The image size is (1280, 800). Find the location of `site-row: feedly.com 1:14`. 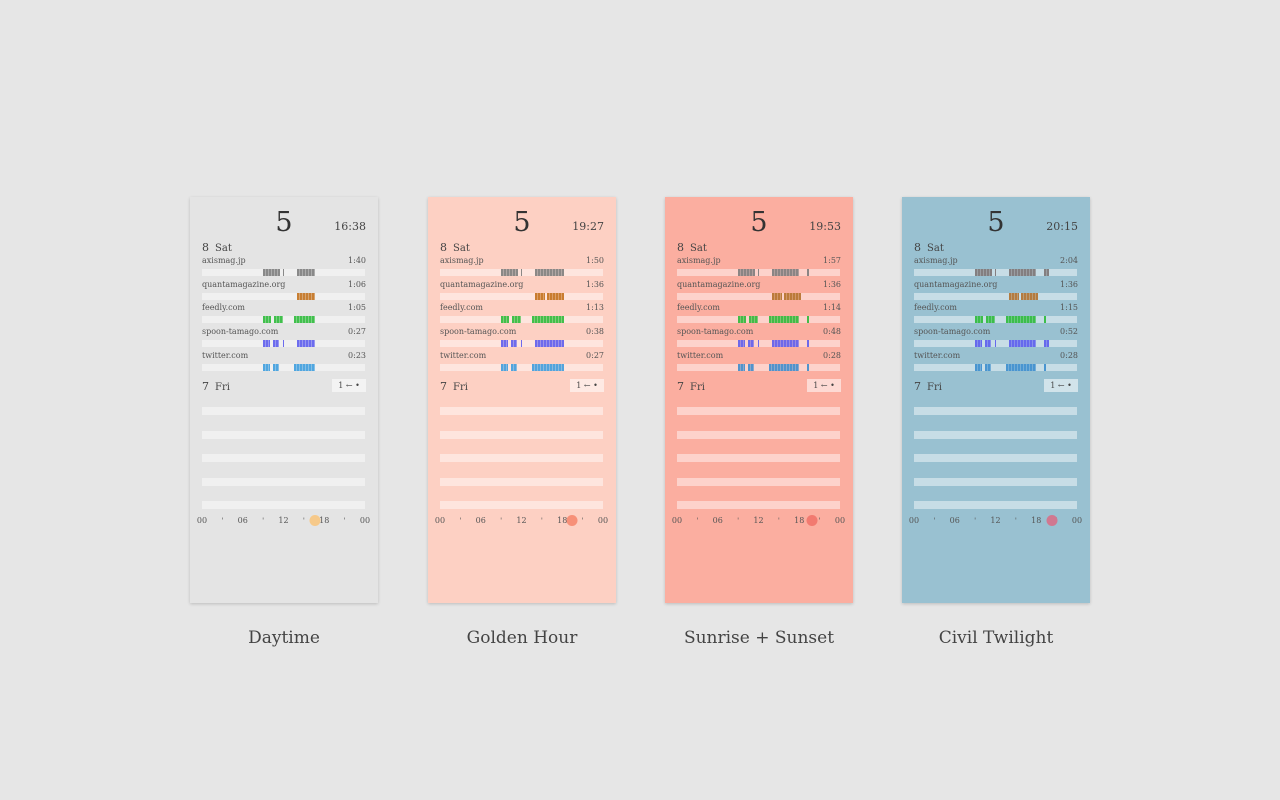

site-row: feedly.com 1:14 is located at coordinates (759, 307).